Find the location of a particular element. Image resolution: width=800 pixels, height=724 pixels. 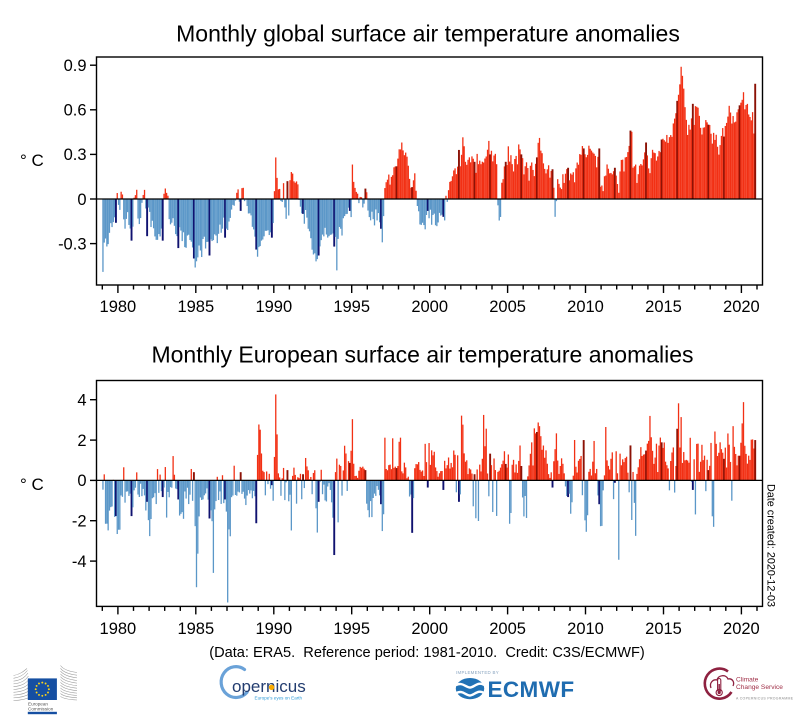

svg-text: Date created: 2020-12-03 is located at coordinates (771, 545).